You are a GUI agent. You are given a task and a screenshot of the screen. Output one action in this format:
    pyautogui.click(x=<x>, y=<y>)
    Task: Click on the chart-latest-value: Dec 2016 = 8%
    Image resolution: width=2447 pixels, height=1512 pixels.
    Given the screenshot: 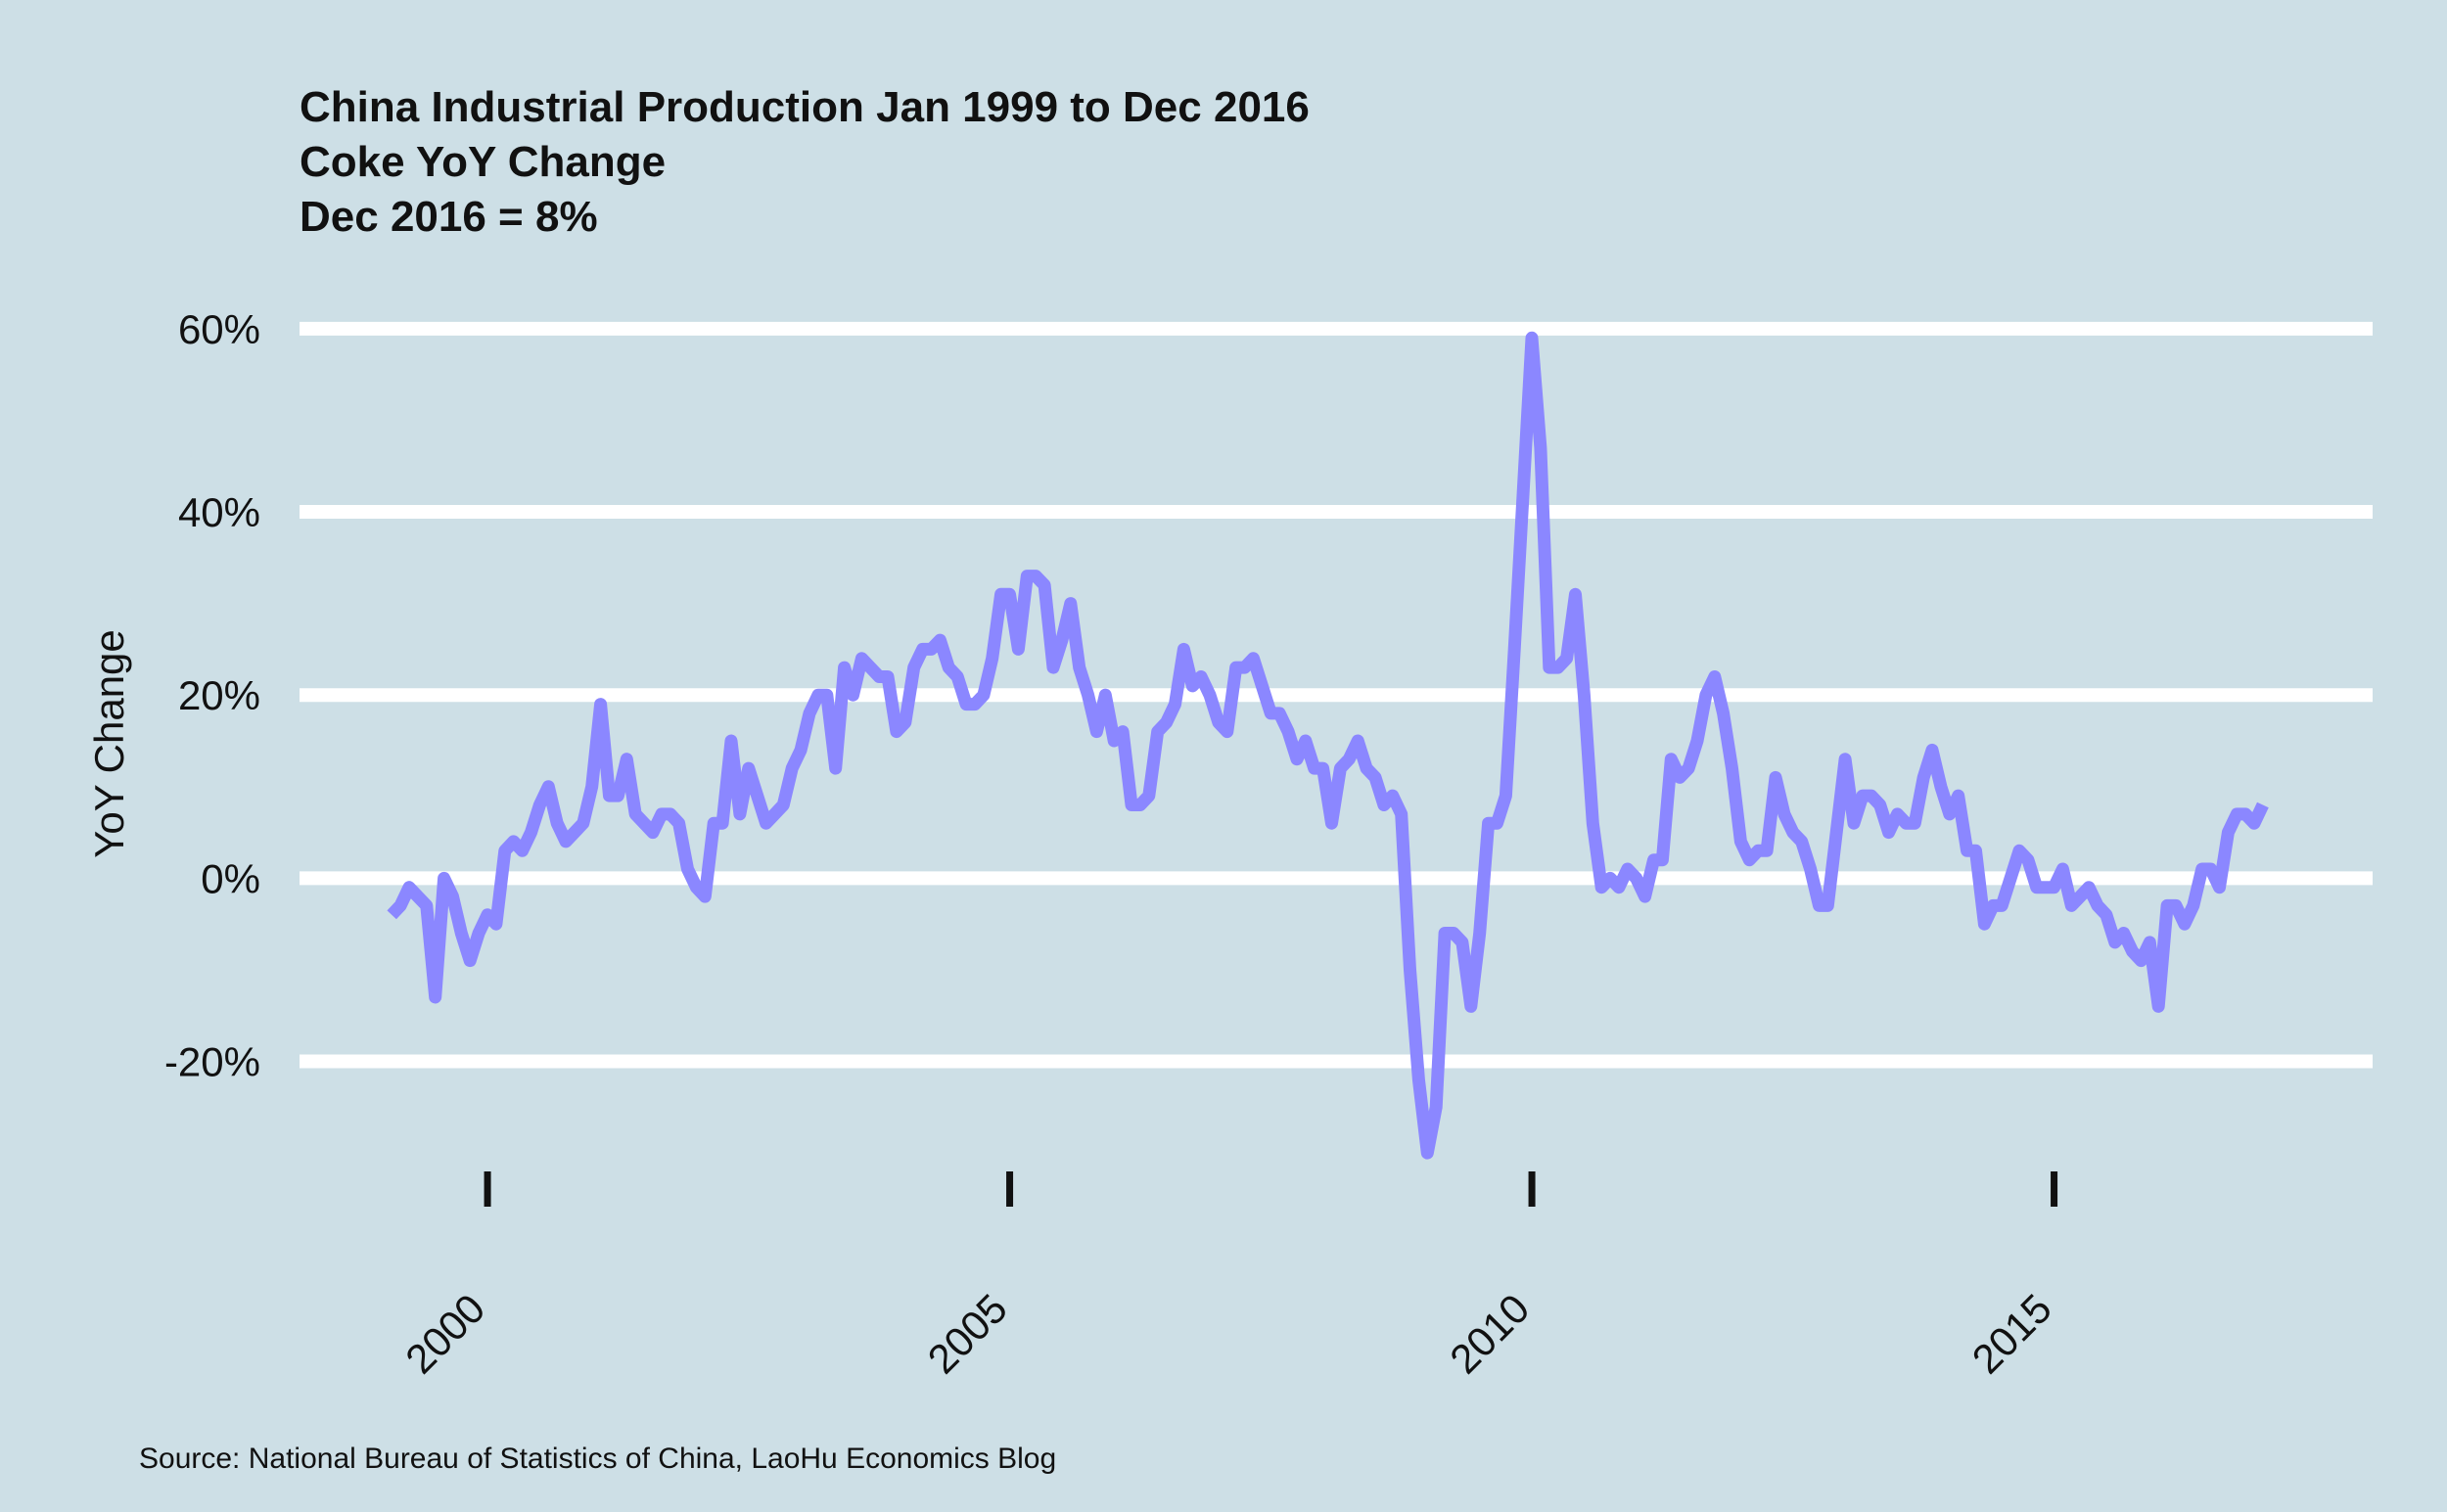 What is the action you would take?
    pyautogui.click(x=449, y=217)
    